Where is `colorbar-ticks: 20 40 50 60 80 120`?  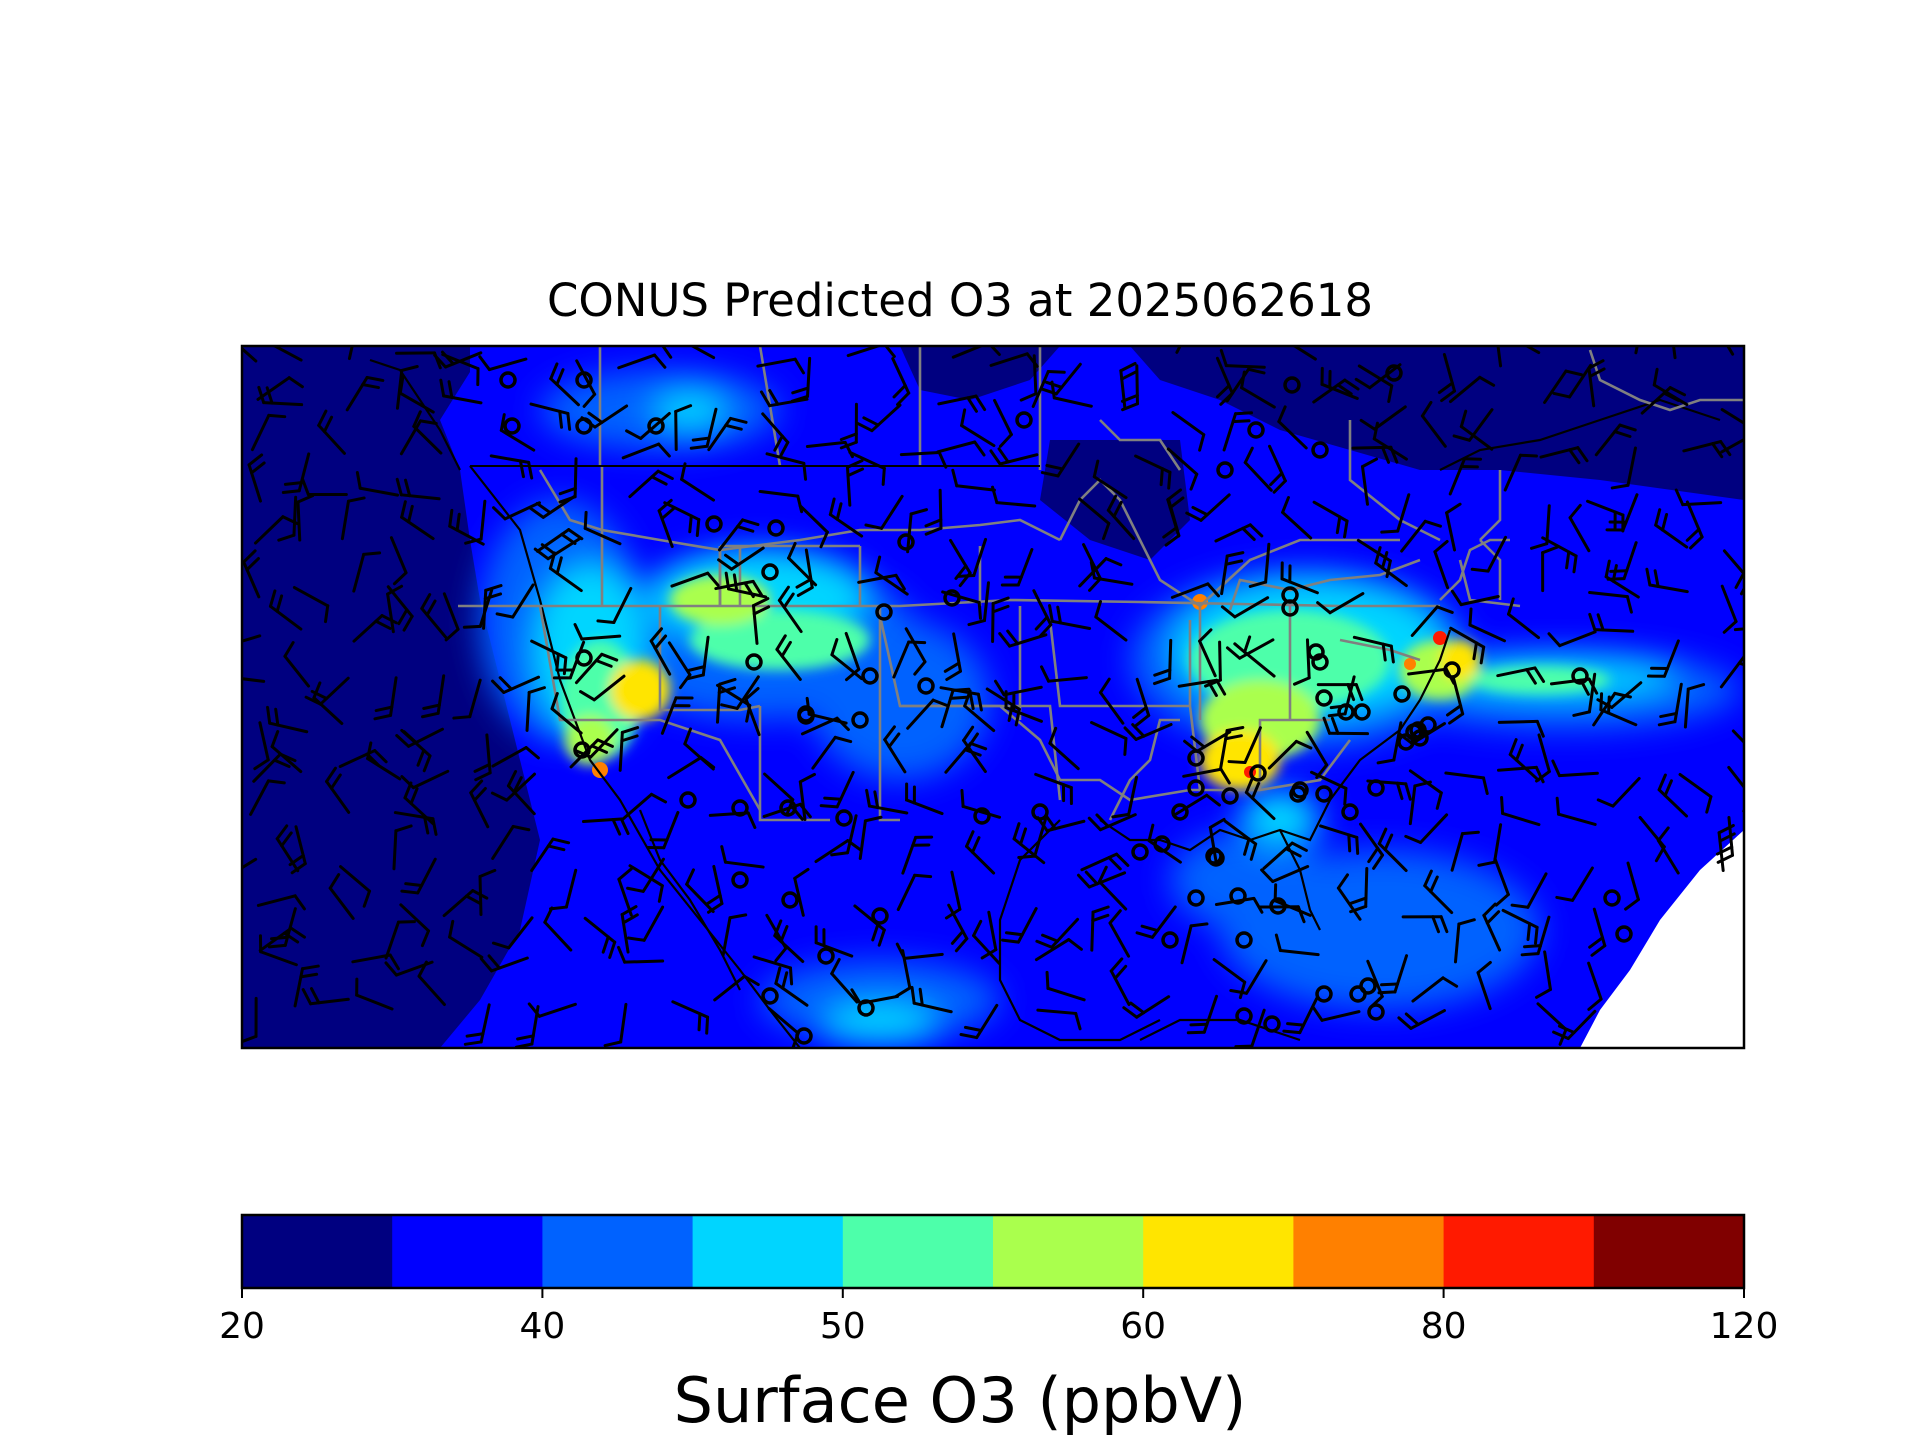
colorbar-ticks: 20 40 50 60 80 120 is located at coordinates (998, 1317).